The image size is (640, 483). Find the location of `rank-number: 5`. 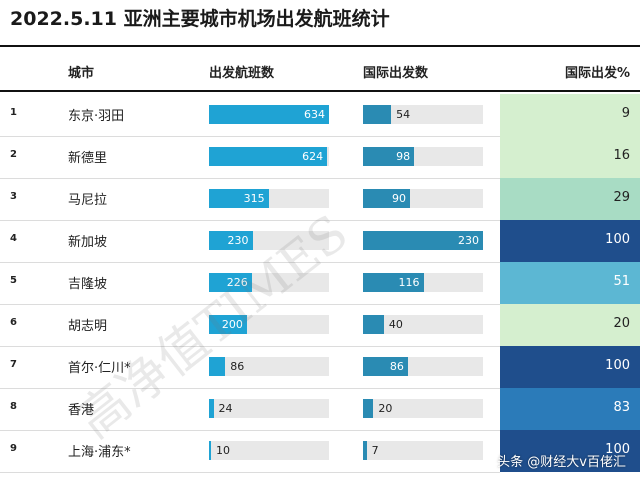

rank-number: 5 is located at coordinates (13, 280).